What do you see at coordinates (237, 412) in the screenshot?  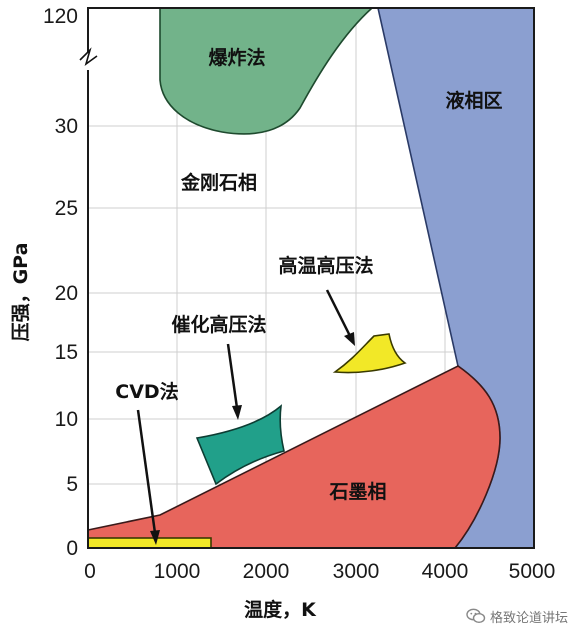 I see `catalytic-arrow-head` at bounding box center [237, 412].